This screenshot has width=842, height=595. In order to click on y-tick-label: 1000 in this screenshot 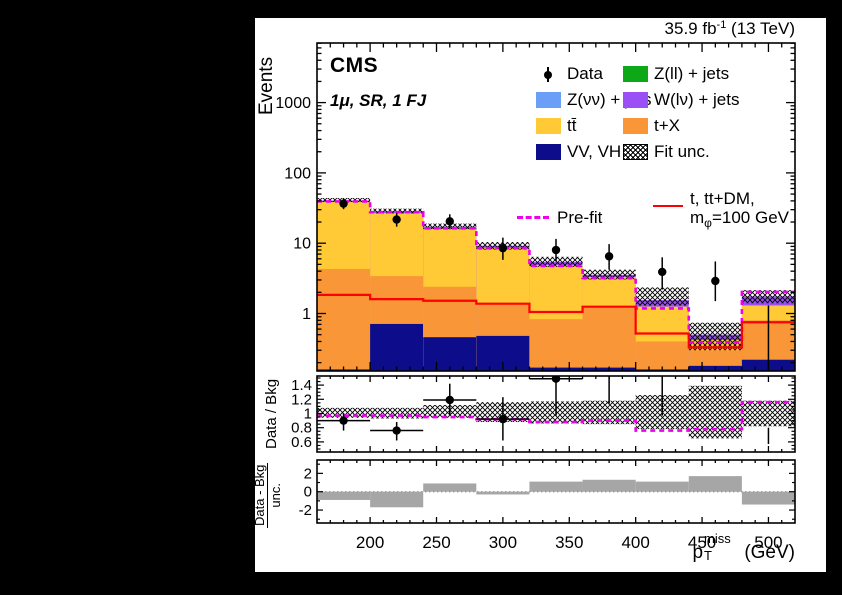, I will do `click(293, 103)`.